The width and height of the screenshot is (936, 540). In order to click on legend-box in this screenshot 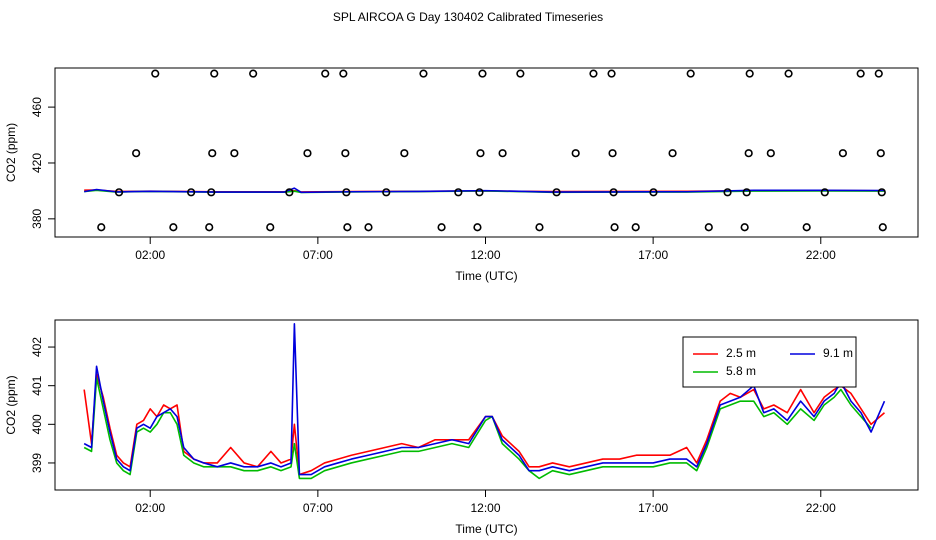, I will do `click(769, 362)`.